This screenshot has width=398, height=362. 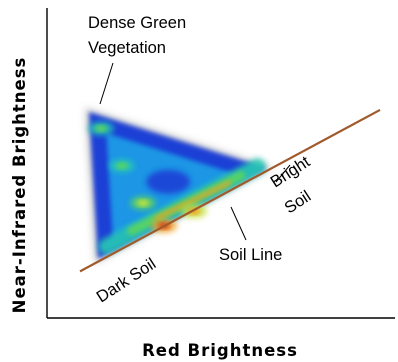 I want to click on y-axis-label: Near-Infrared Brightness, so click(x=19, y=185).